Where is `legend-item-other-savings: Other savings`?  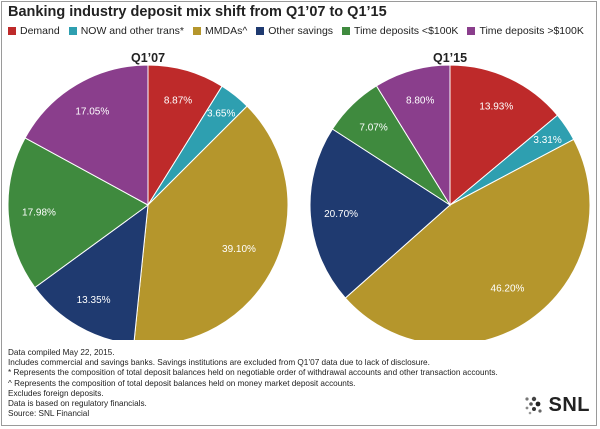 legend-item-other-savings: Other savings is located at coordinates (294, 31).